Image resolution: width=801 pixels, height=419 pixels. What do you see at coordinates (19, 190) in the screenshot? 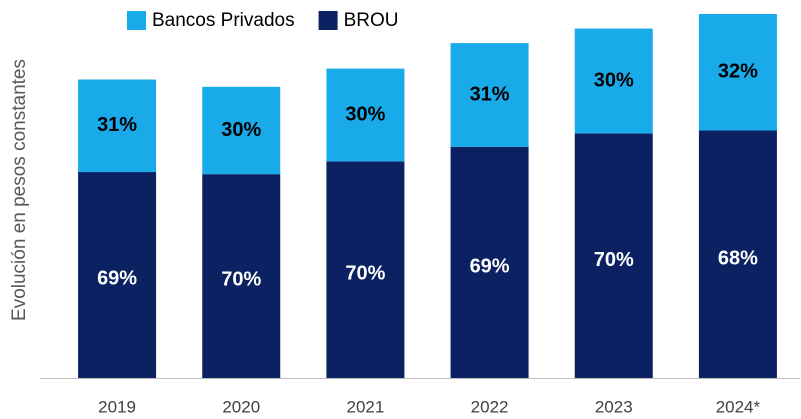
I see `y-axis-title: Evolución en pesos constantes` at bounding box center [19, 190].